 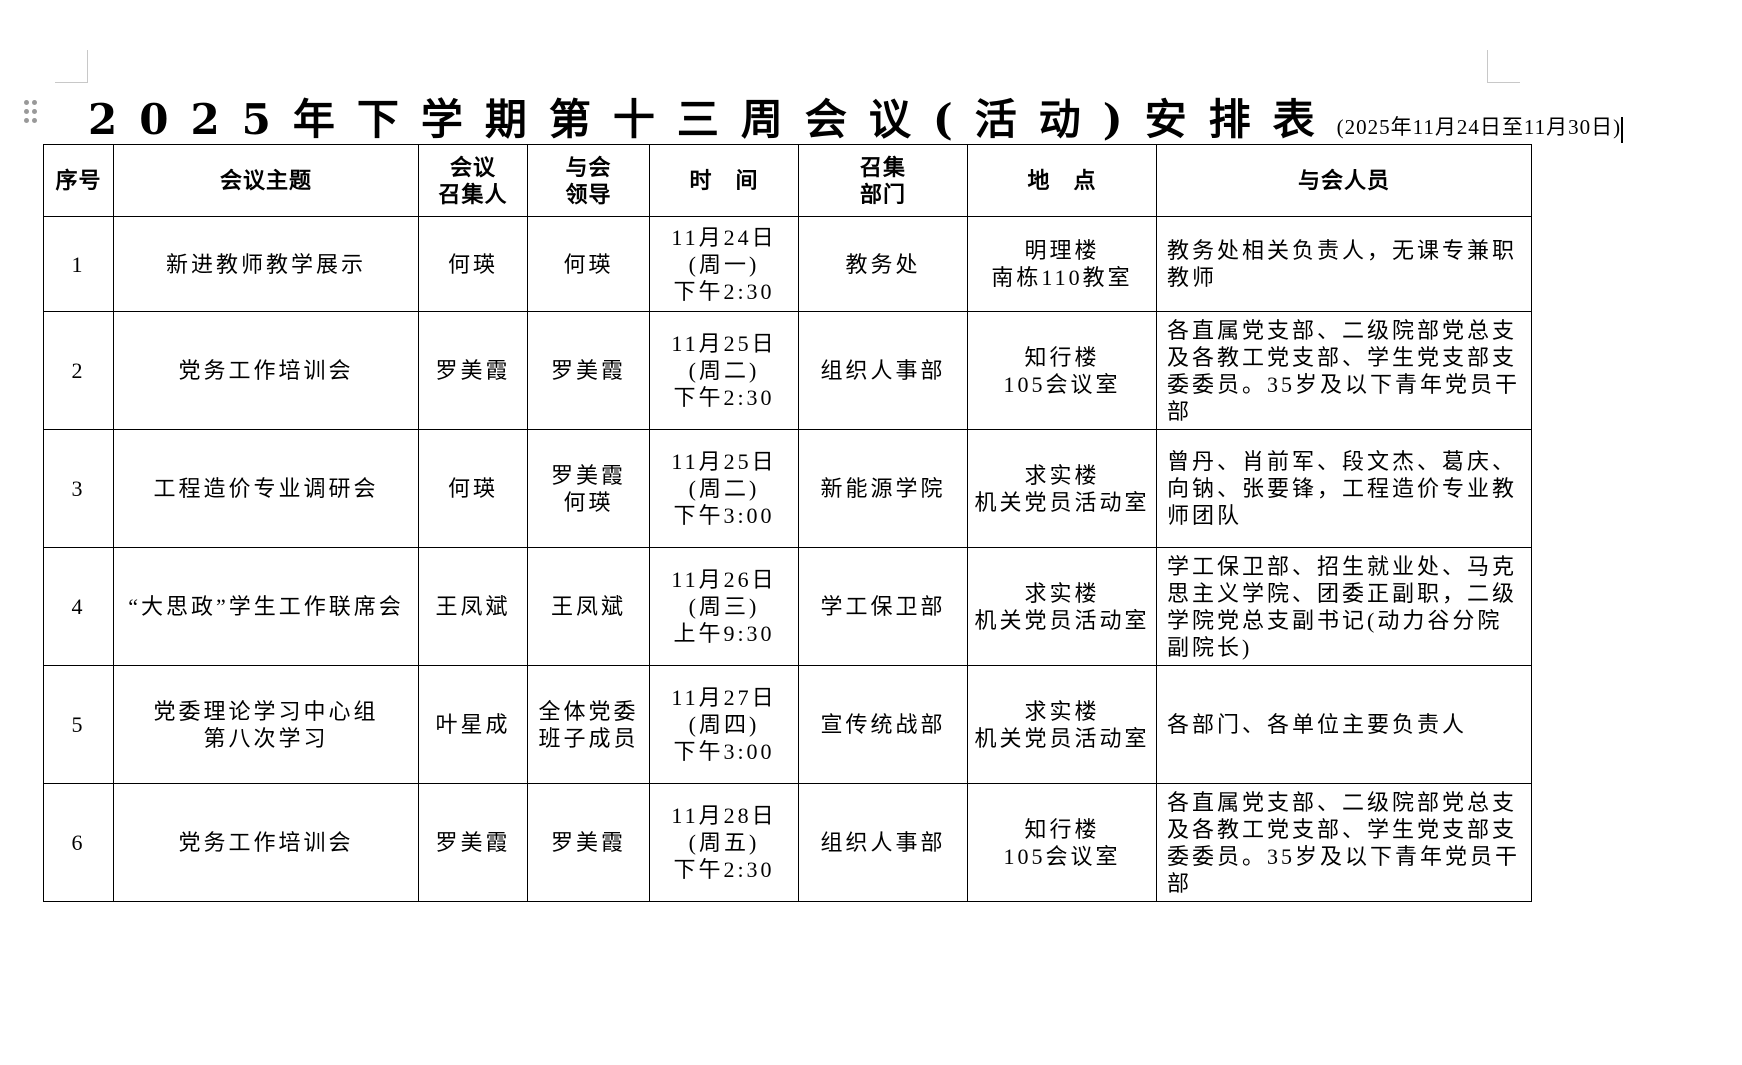 What do you see at coordinates (473, 606) in the screenshot?
I see `cell-convener: 王凤斌` at bounding box center [473, 606].